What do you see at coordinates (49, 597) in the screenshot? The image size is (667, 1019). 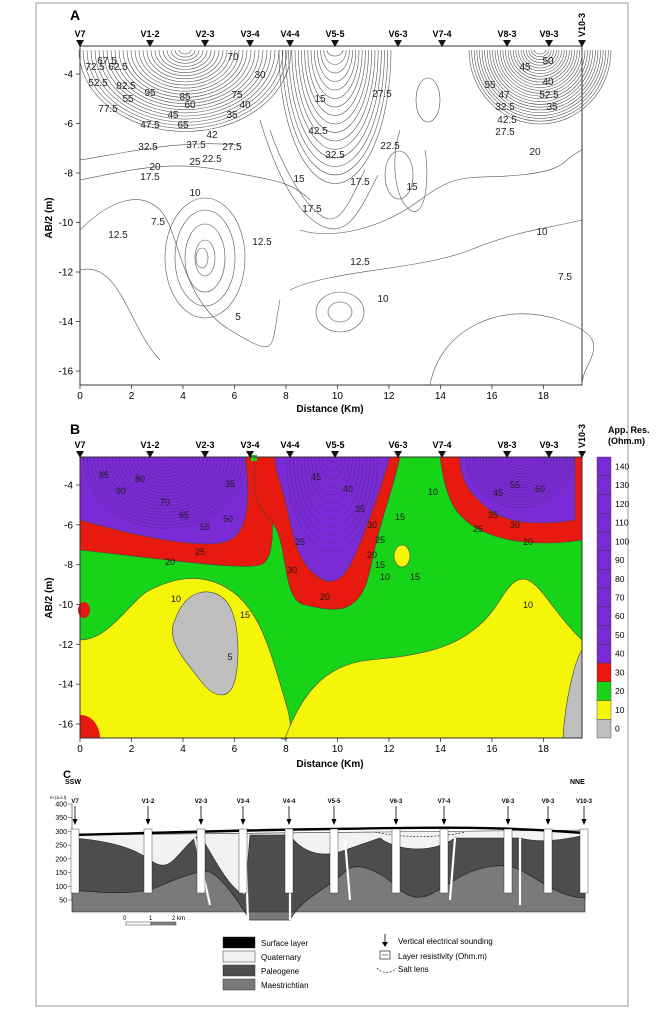 I see `panel-b-y-axis-label: AB/2 (m)` at bounding box center [49, 597].